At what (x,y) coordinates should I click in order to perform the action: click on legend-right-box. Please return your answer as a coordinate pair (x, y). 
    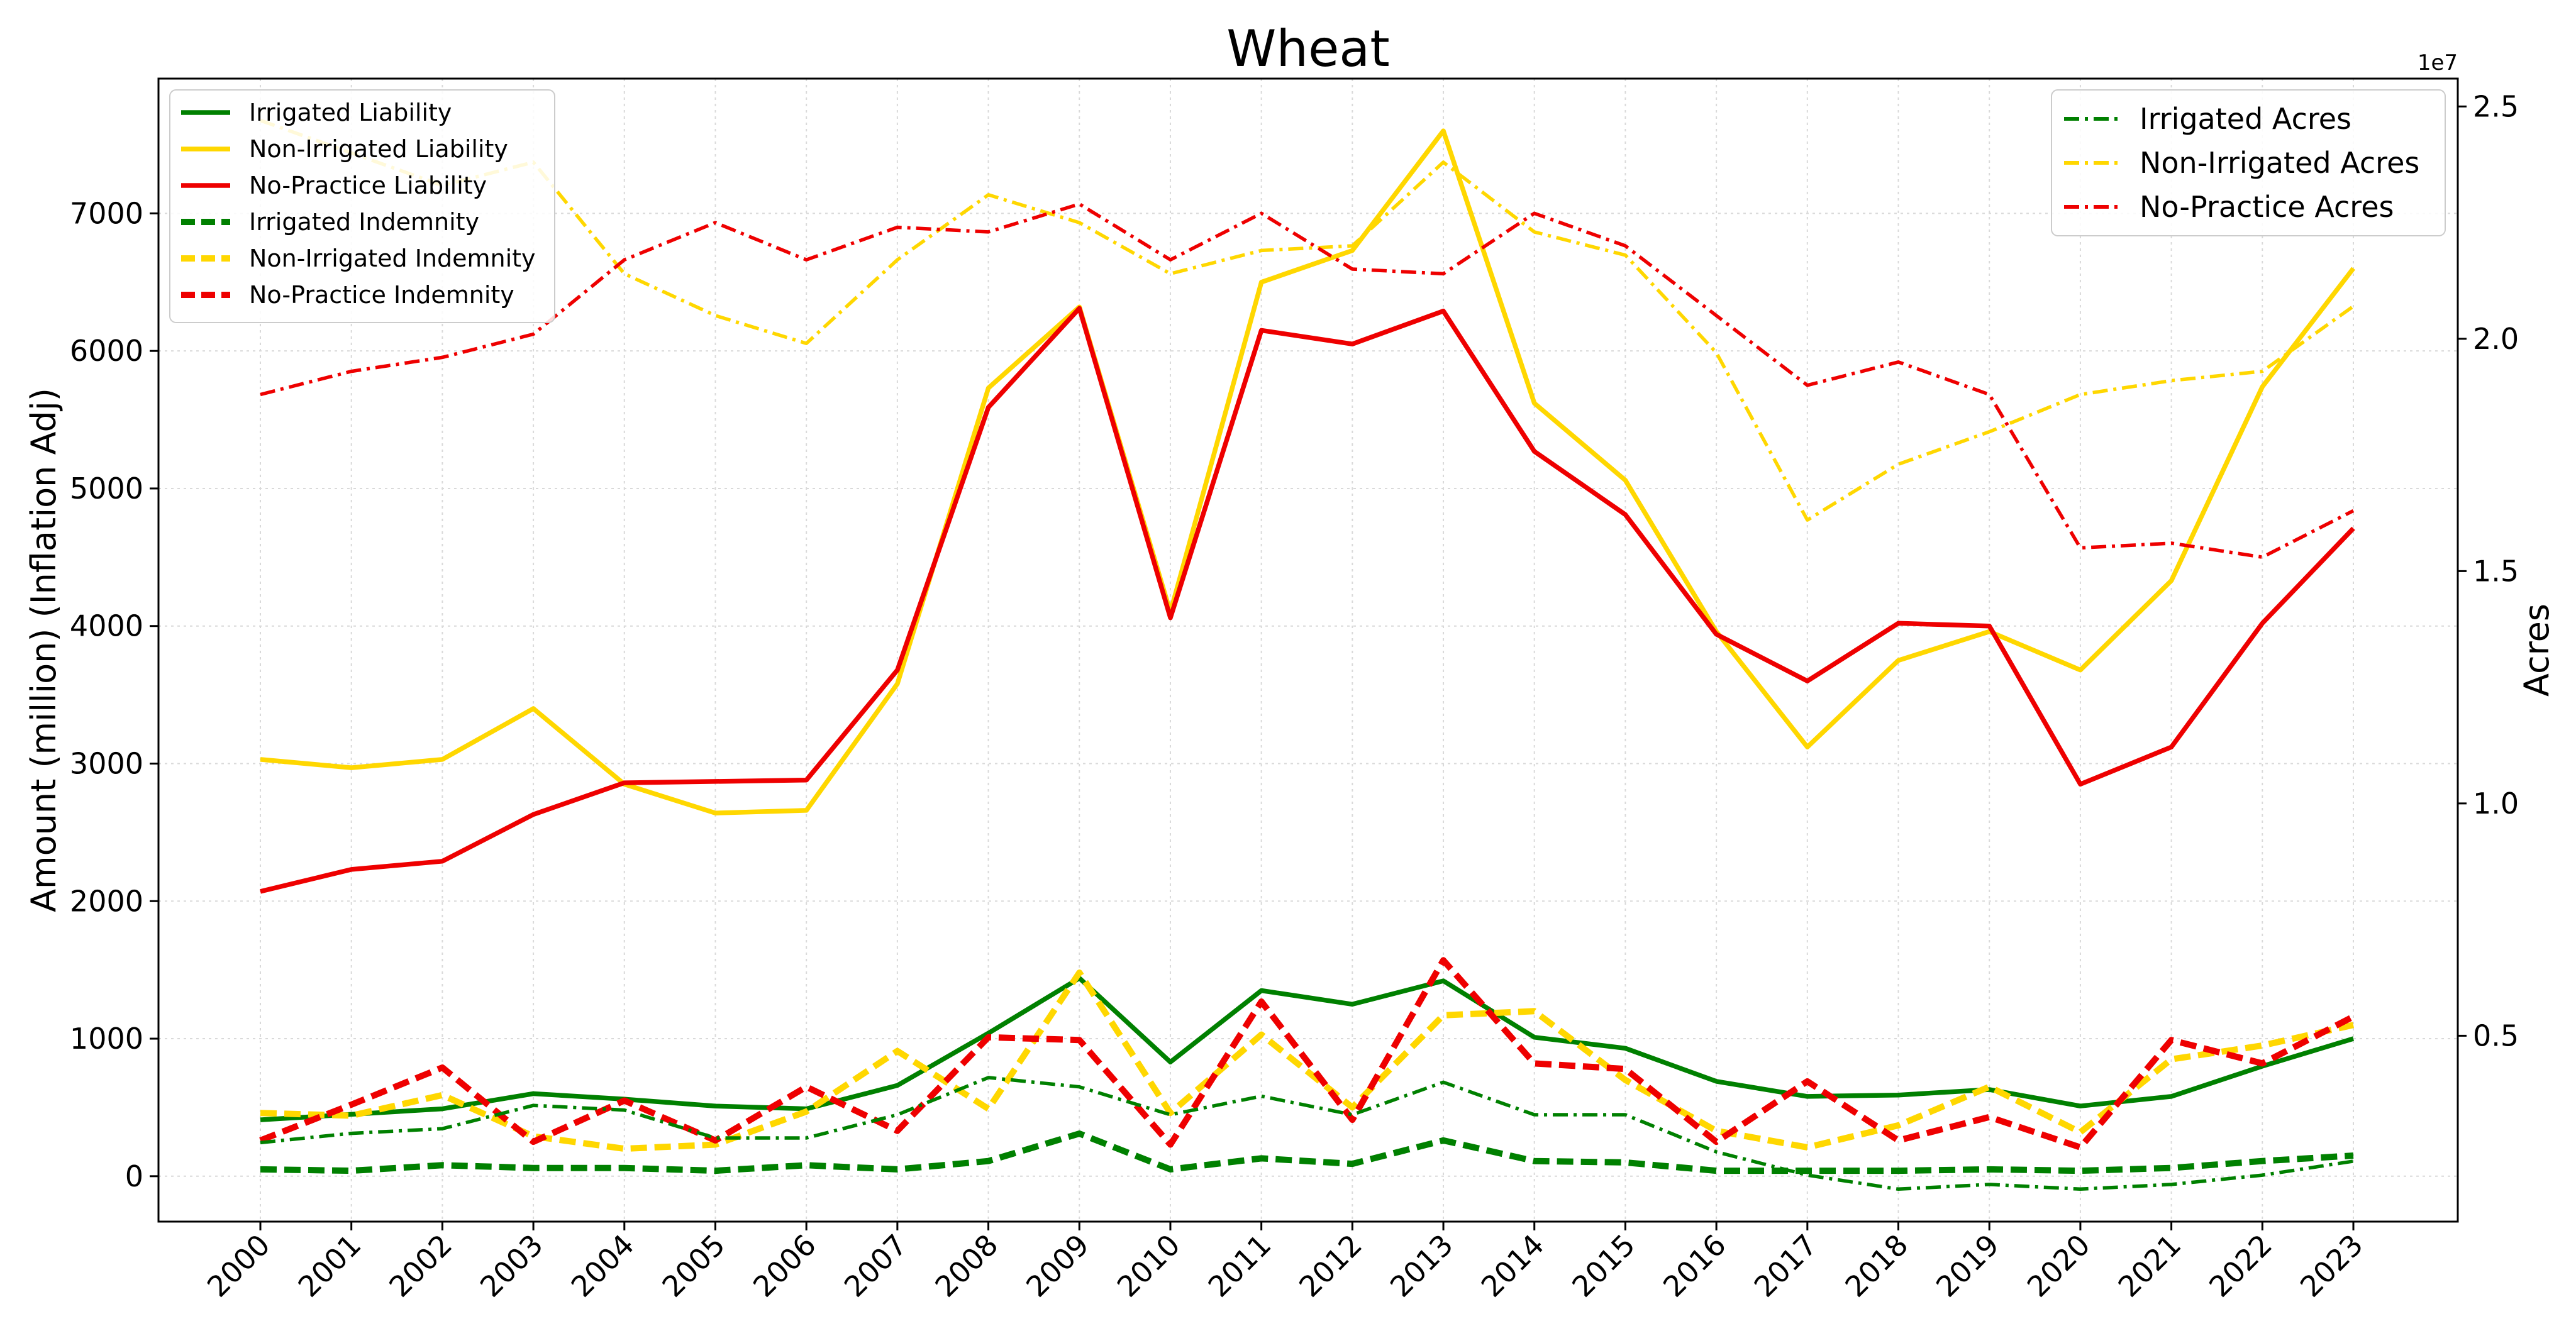
    Looking at the image, I should click on (2248, 162).